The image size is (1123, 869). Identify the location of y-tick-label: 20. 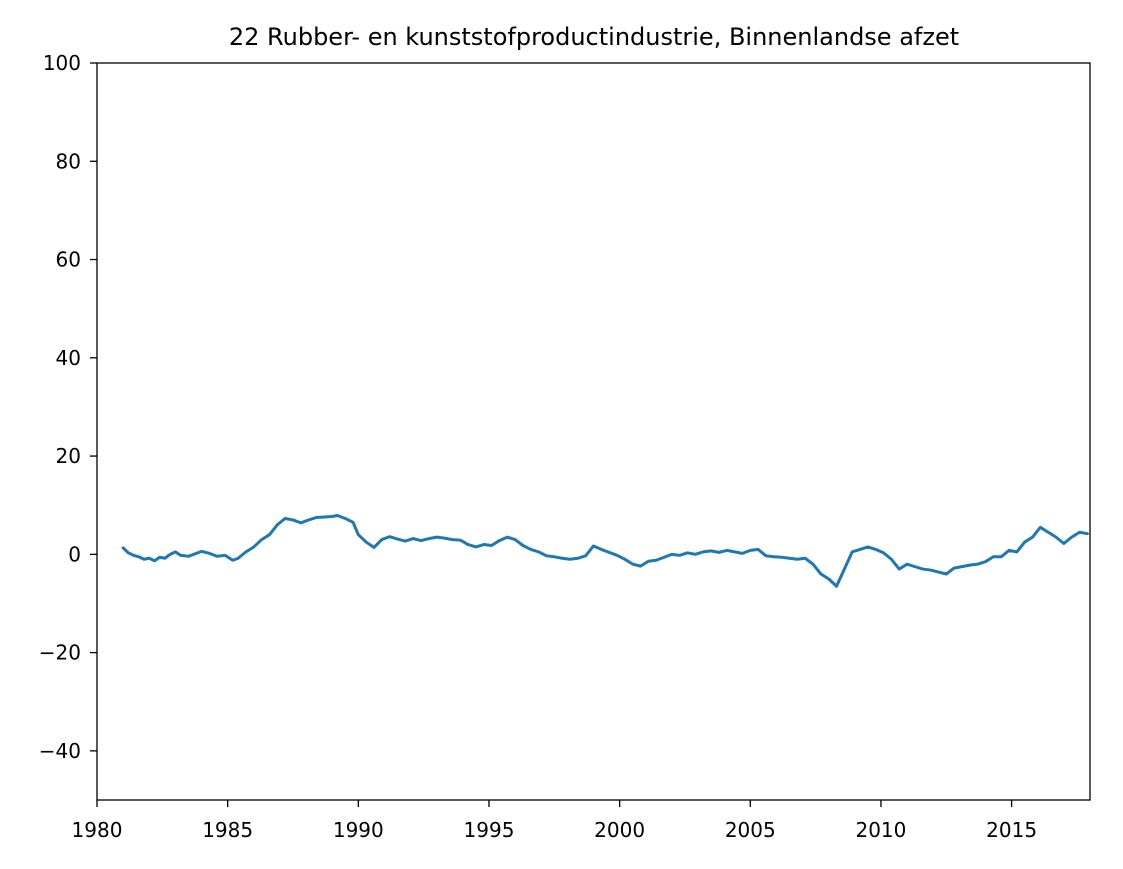
(68, 456).